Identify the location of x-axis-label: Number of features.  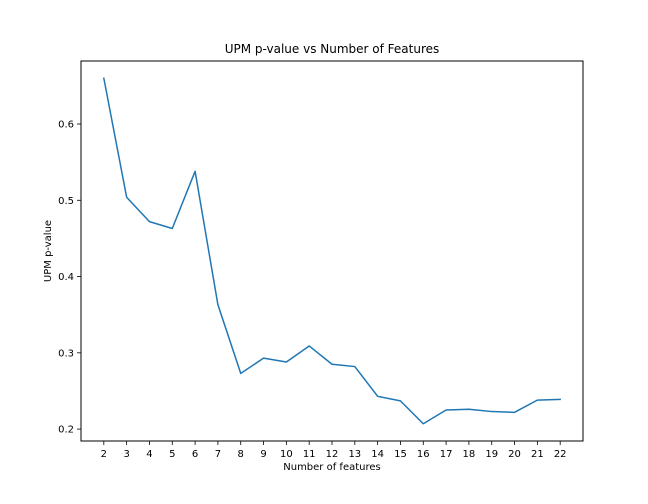
(331, 467).